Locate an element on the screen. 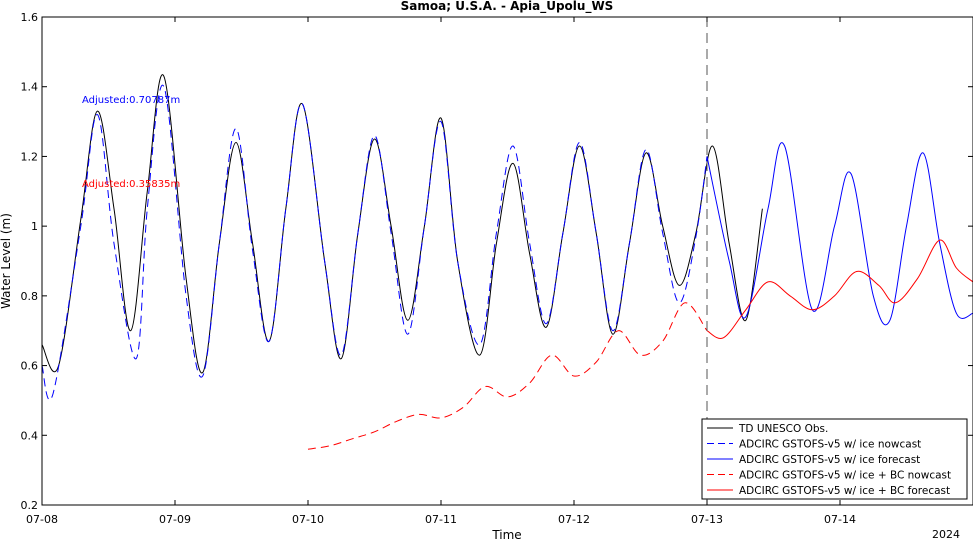 The width and height of the screenshot is (973, 541). legend-label: ADCIRC GSTOFS-v5 w/ ice forecast is located at coordinates (829, 460).